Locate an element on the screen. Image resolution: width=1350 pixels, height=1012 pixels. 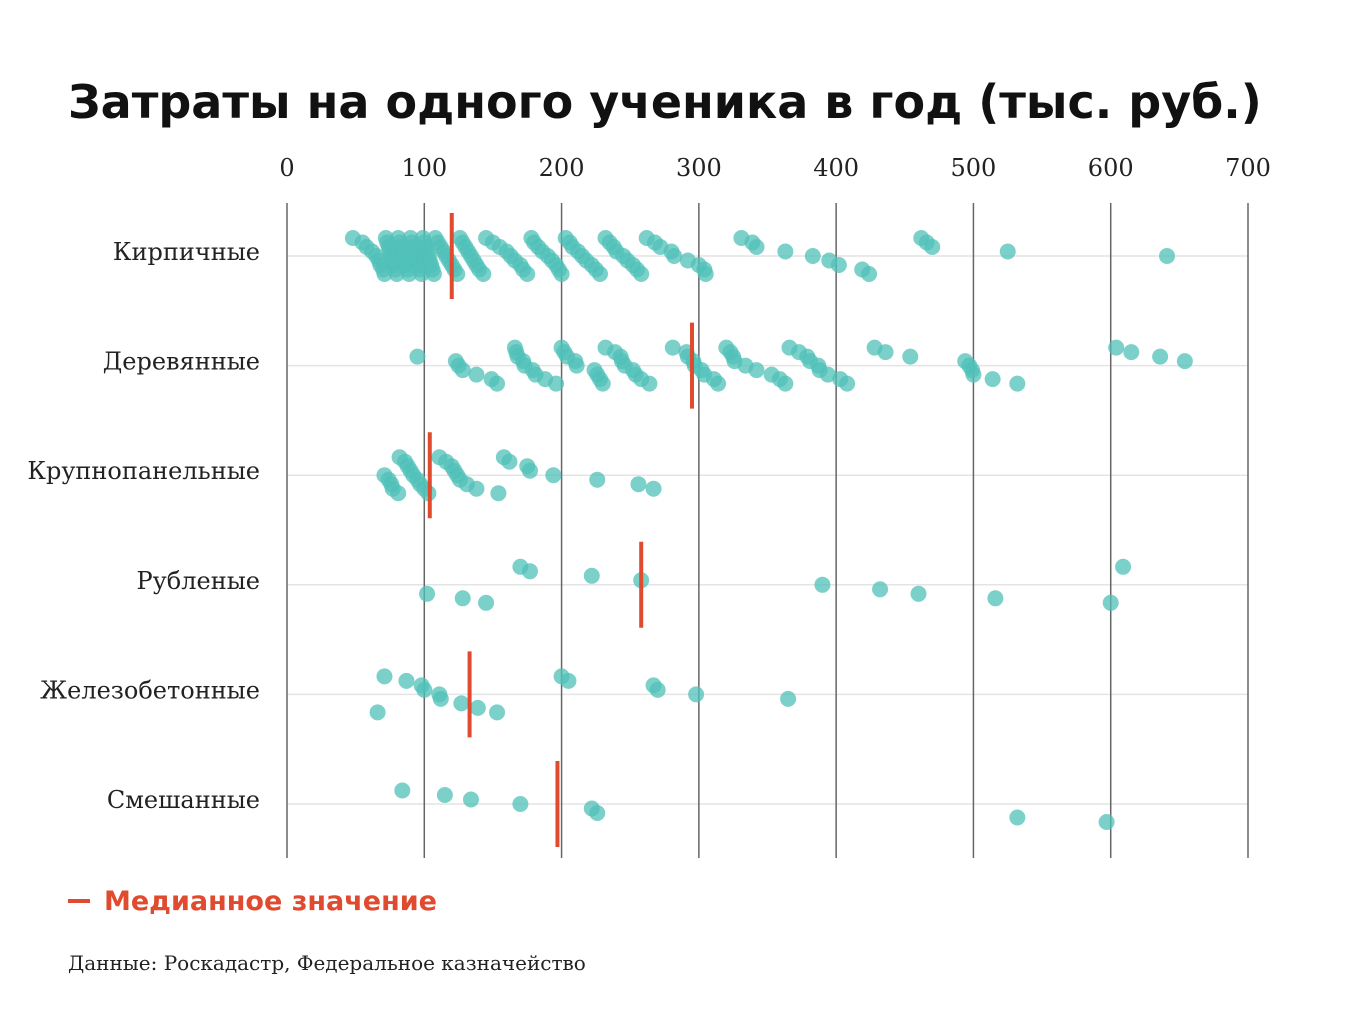
category-label: Смешанные is located at coordinates (183, 800).